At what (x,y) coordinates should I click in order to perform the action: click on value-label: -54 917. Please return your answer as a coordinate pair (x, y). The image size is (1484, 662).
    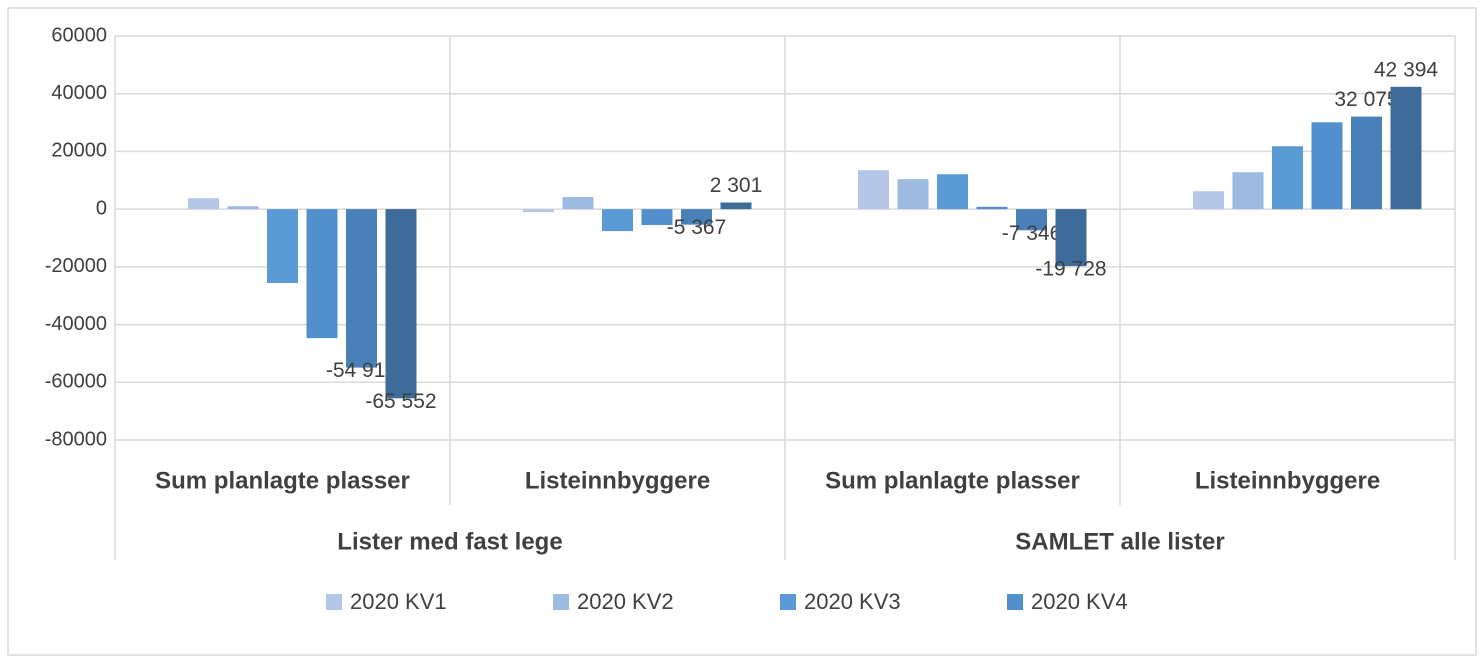
    Looking at the image, I should click on (361, 370).